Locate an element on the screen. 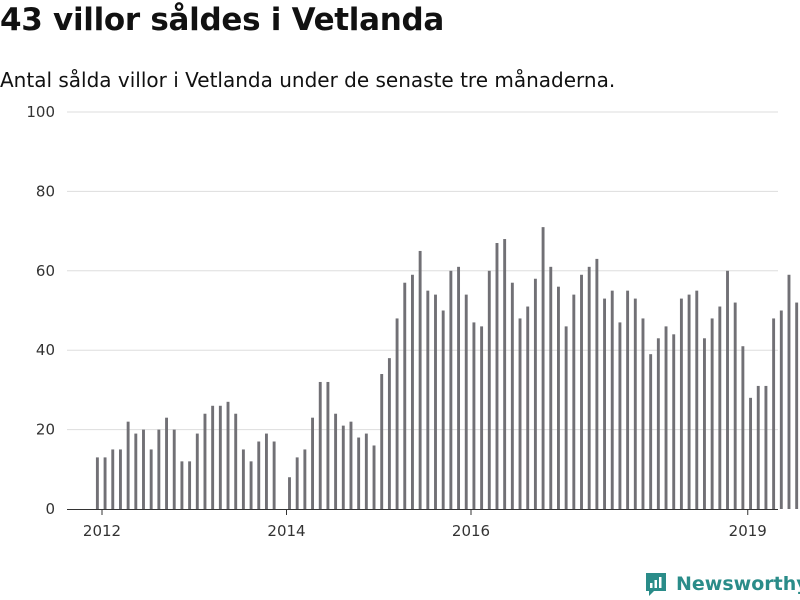 The height and width of the screenshot is (600, 800). y-tick-label: 0 is located at coordinates (50, 509).